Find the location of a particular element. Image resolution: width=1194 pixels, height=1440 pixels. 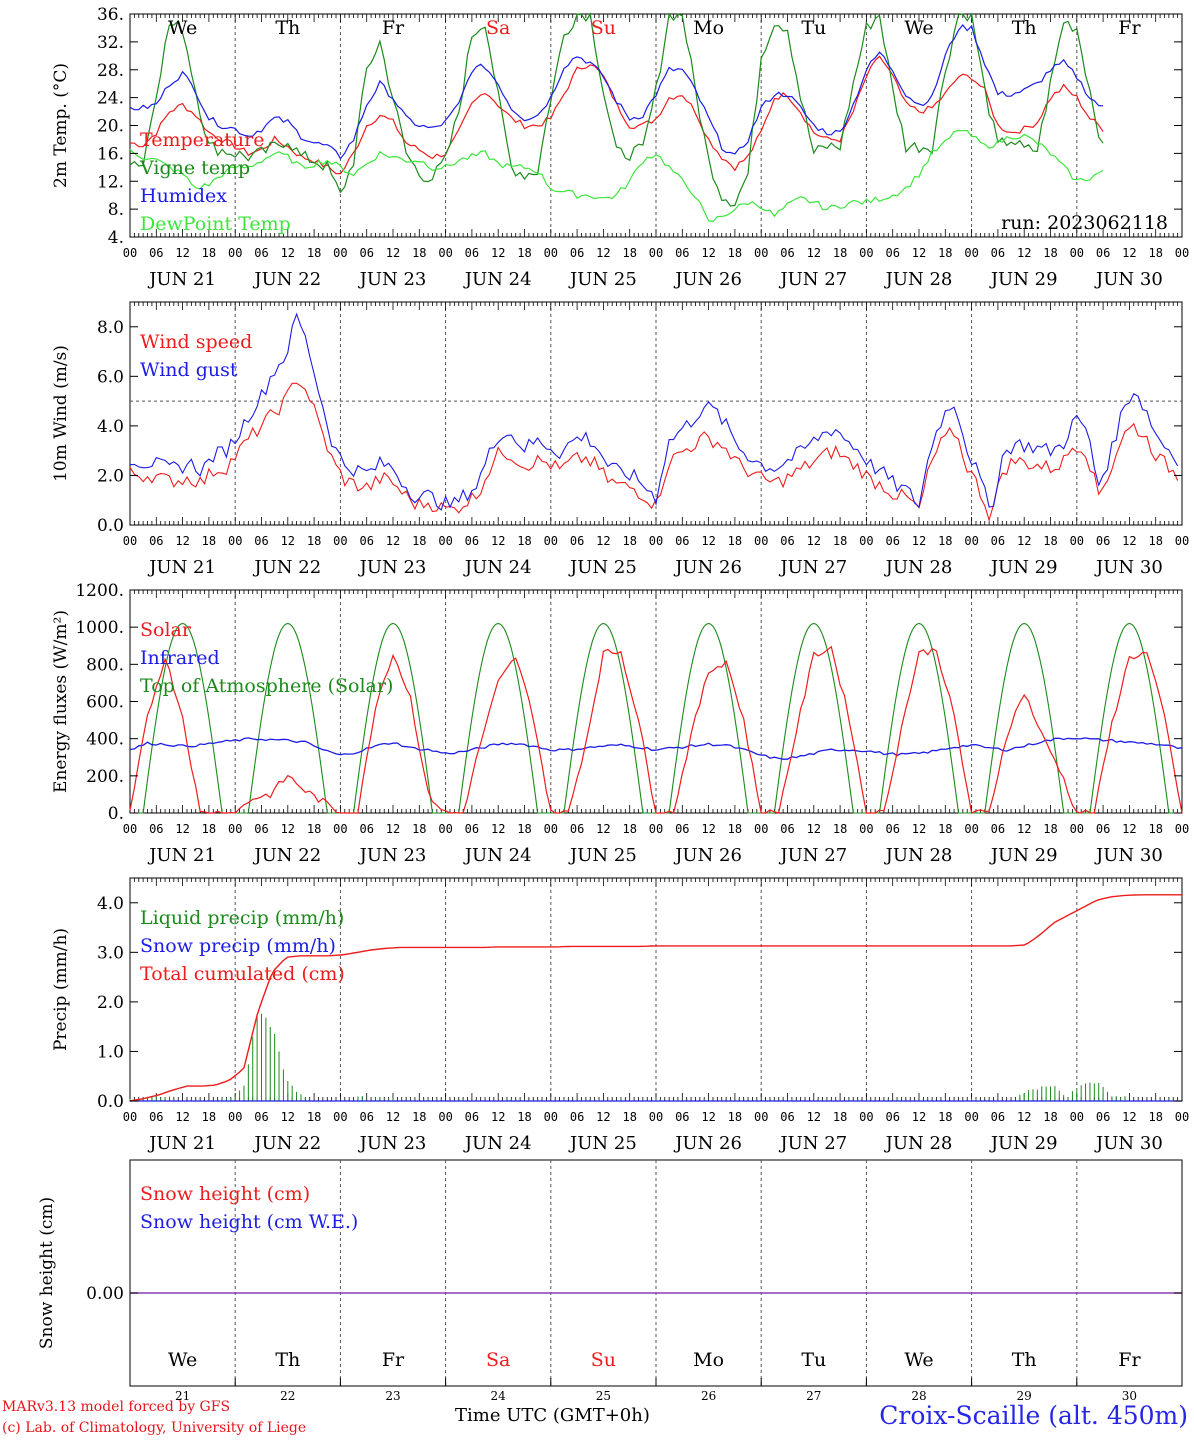

date-label: JUN 29 is located at coordinates (1023, 279).